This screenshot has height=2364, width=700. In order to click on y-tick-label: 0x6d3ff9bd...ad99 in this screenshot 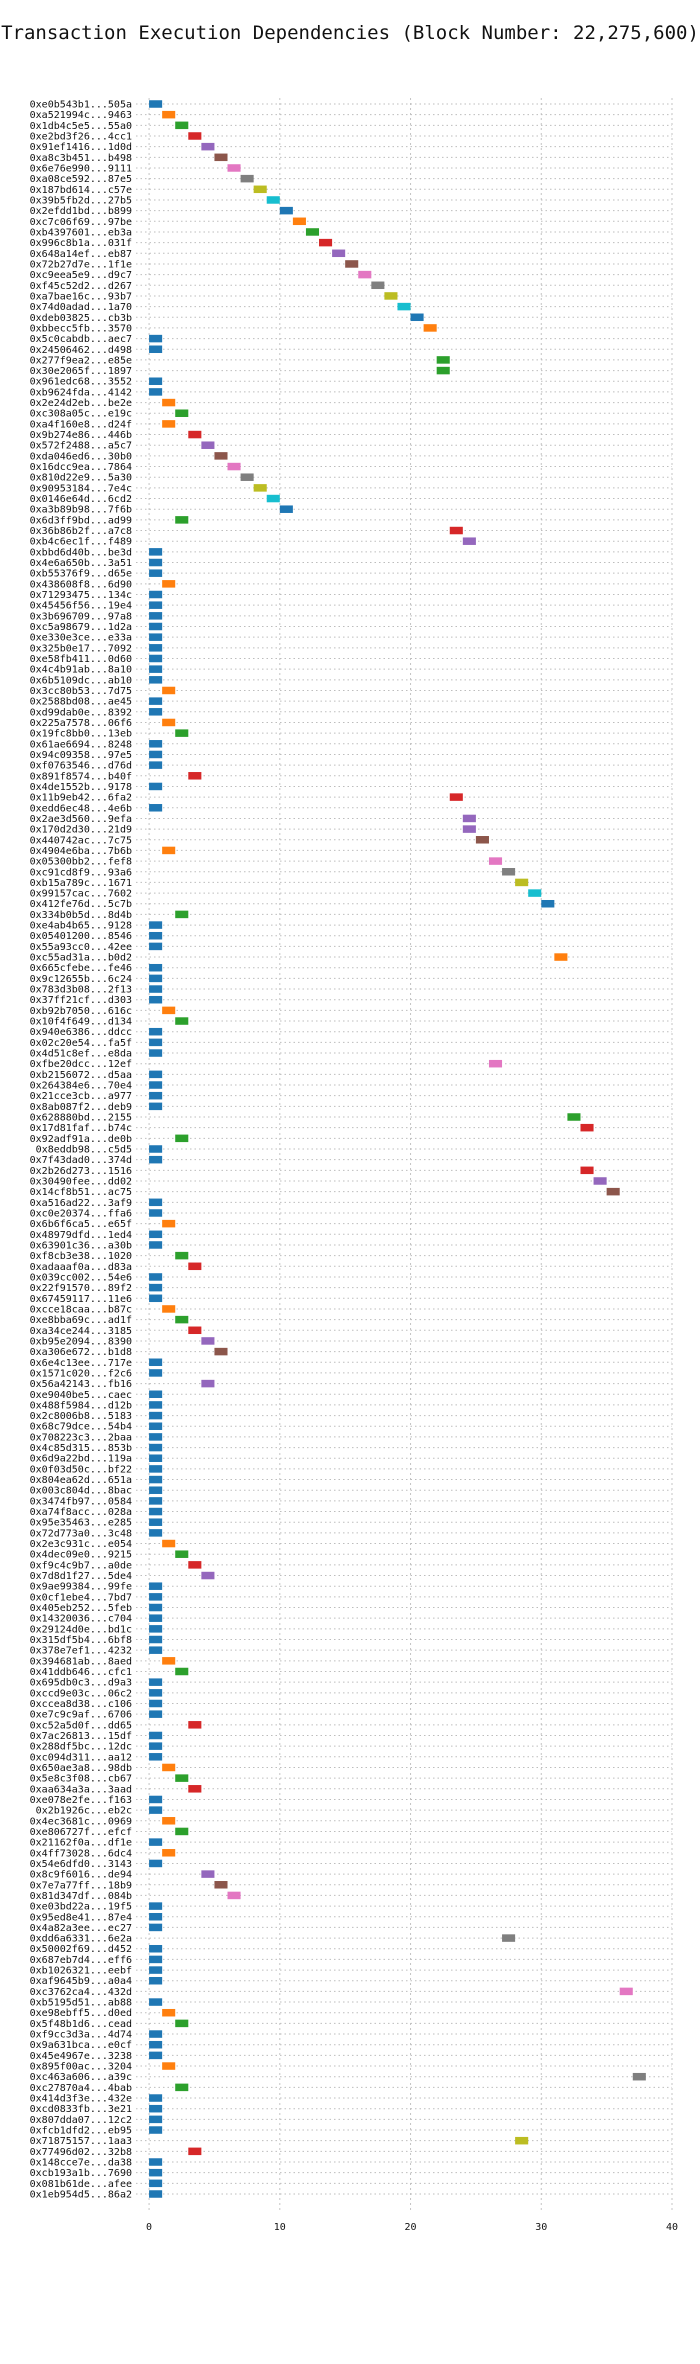, I will do `click(81, 520)`.